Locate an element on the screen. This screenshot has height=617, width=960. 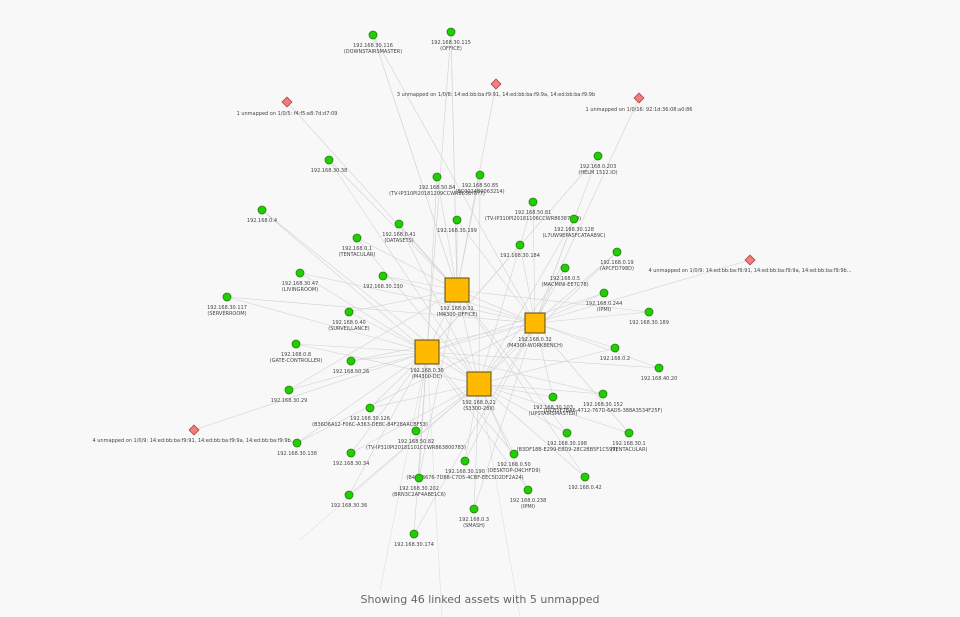
unmapped-marker: 1 unmapped on 1/0/16: 92:1d:36:08:a0:86 is located at coordinates (639, 102).